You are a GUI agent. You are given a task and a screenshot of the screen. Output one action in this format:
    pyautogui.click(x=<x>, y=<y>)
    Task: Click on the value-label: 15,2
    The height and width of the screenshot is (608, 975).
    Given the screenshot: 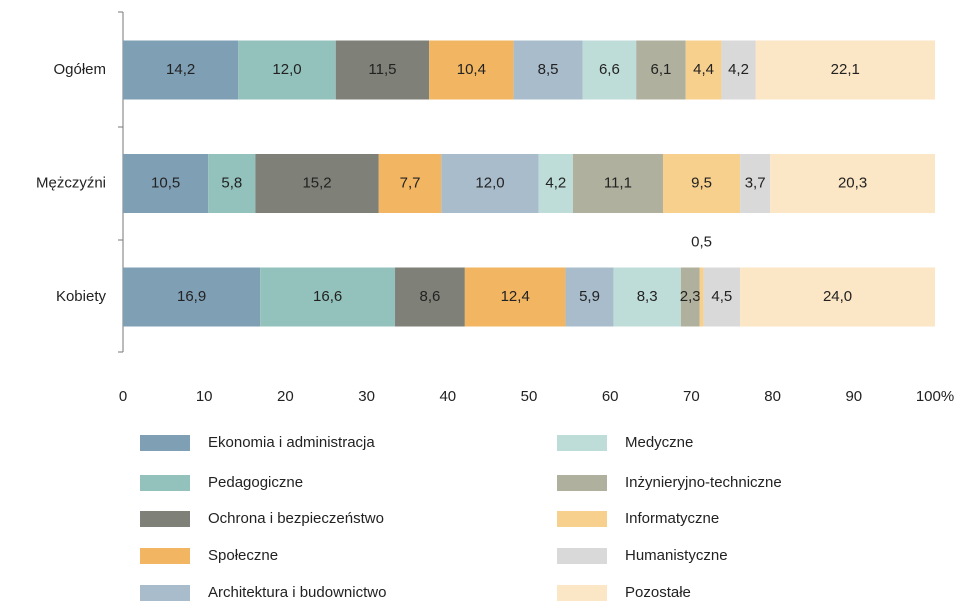 What is the action you would take?
    pyautogui.click(x=316, y=182)
    